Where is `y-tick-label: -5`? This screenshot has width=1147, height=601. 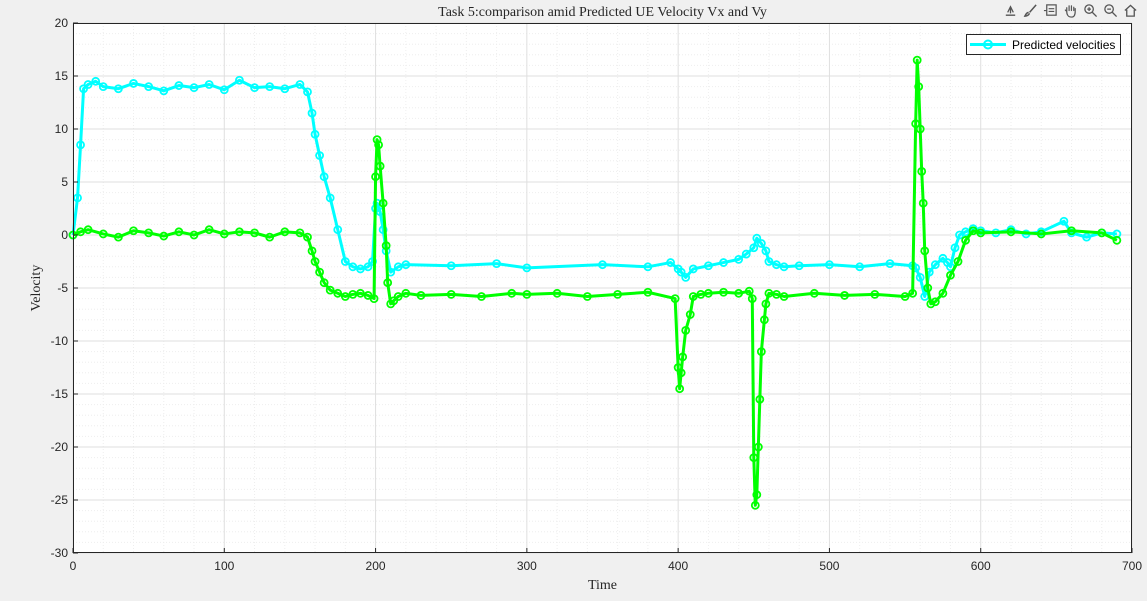
y-tick-label: -5 is located at coordinates (62, 288).